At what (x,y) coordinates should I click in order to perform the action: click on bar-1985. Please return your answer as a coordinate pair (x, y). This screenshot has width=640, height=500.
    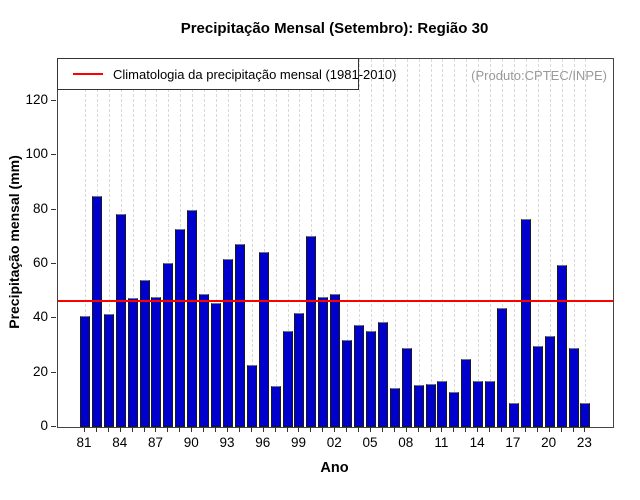
    Looking at the image, I should click on (132, 362).